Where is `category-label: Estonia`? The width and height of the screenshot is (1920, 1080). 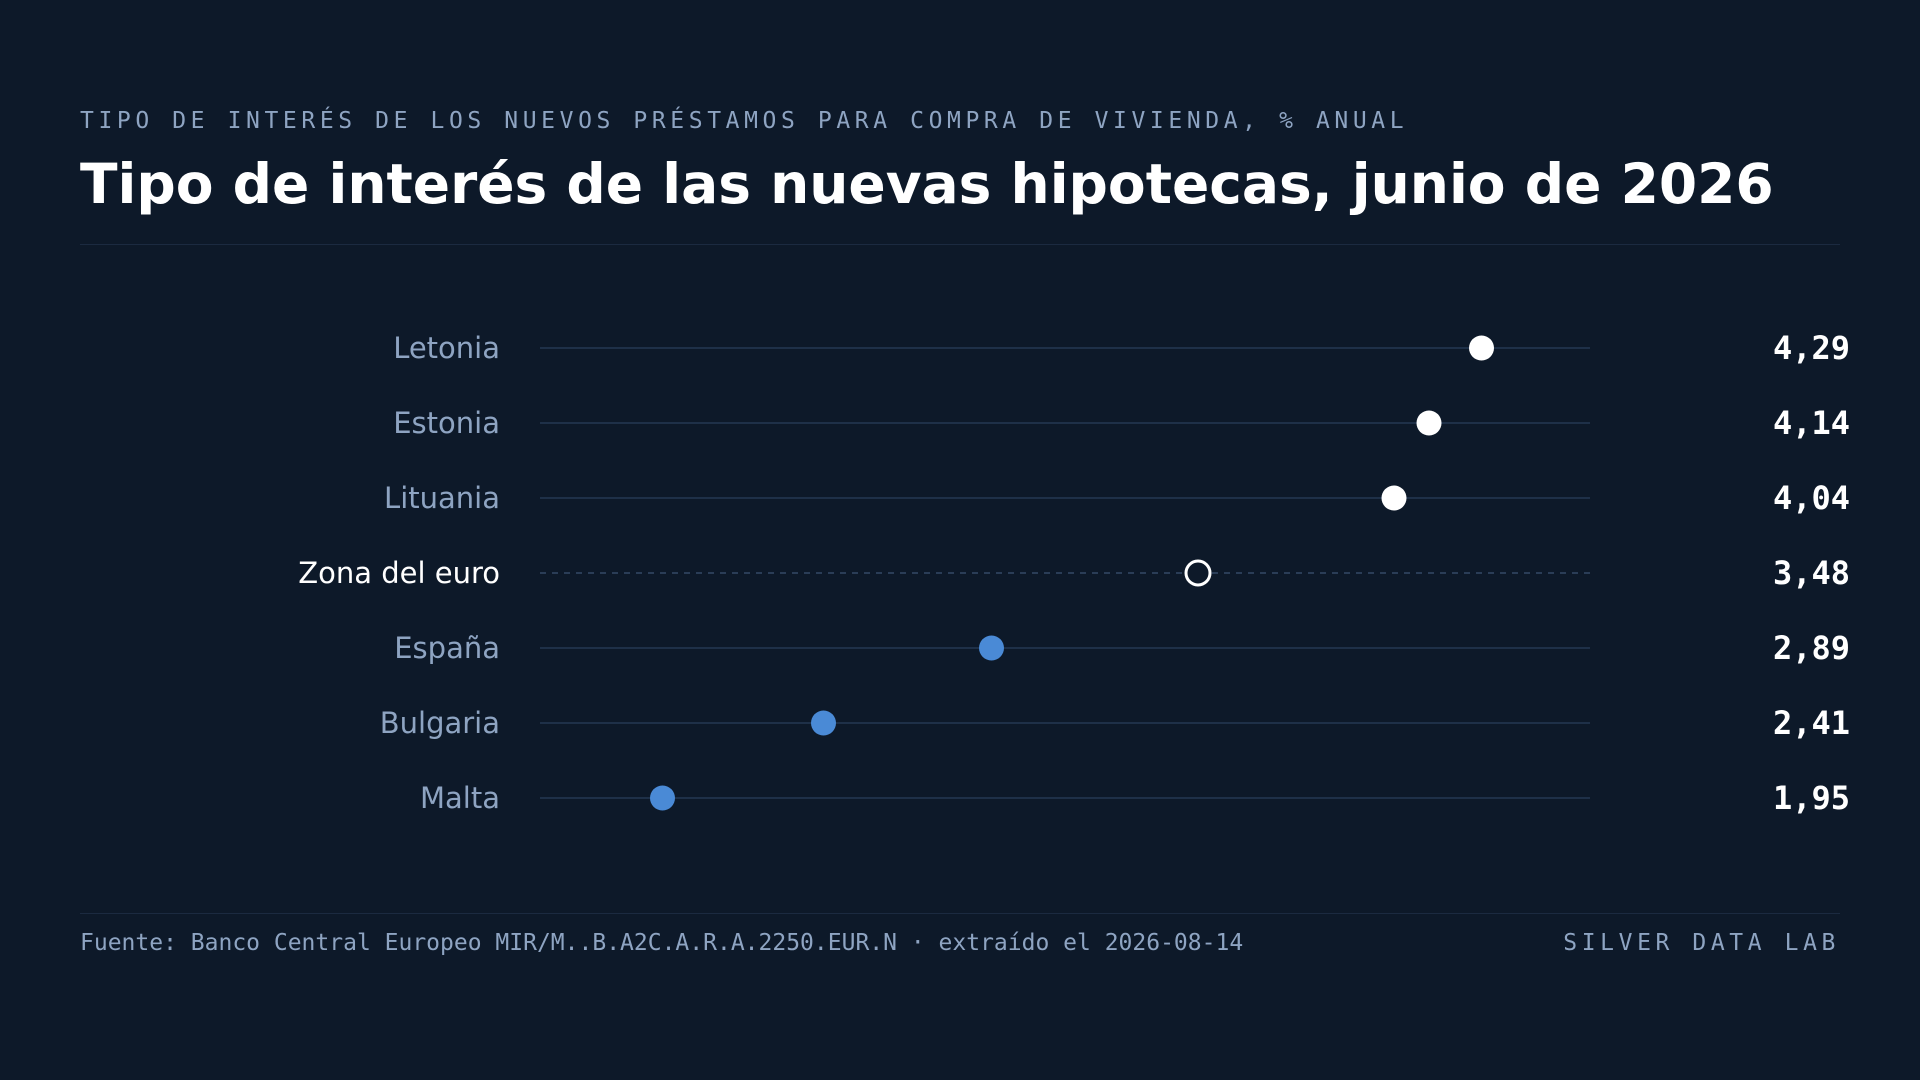 category-label: Estonia is located at coordinates (446, 423).